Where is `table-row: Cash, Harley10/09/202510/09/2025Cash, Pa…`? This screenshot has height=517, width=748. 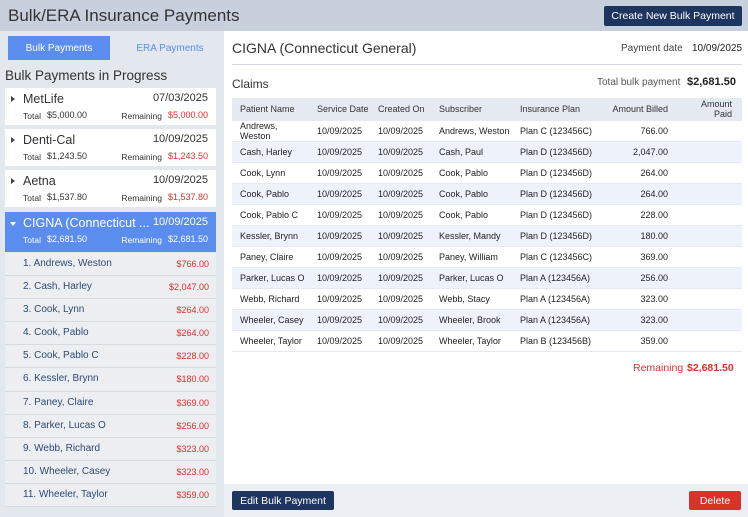 table-row: Cash, Harley10/09/202510/09/2025Cash, Pa… is located at coordinates (487, 151).